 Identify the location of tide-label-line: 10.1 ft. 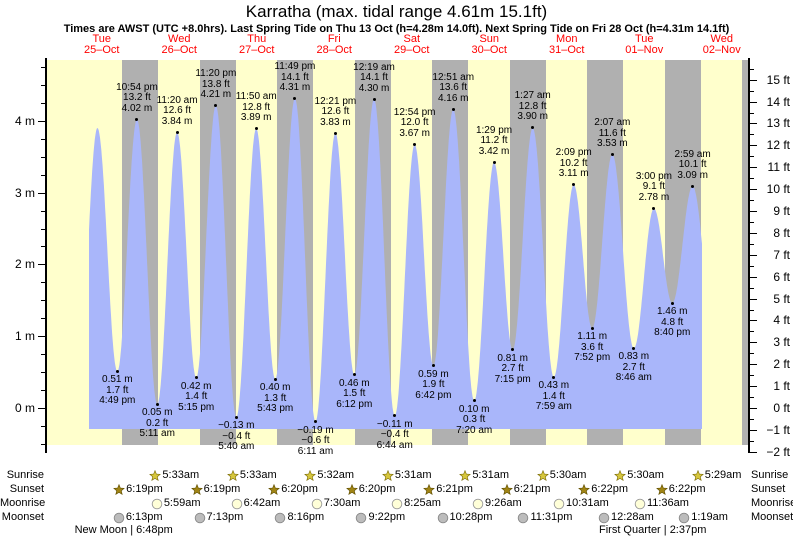
(692, 165).